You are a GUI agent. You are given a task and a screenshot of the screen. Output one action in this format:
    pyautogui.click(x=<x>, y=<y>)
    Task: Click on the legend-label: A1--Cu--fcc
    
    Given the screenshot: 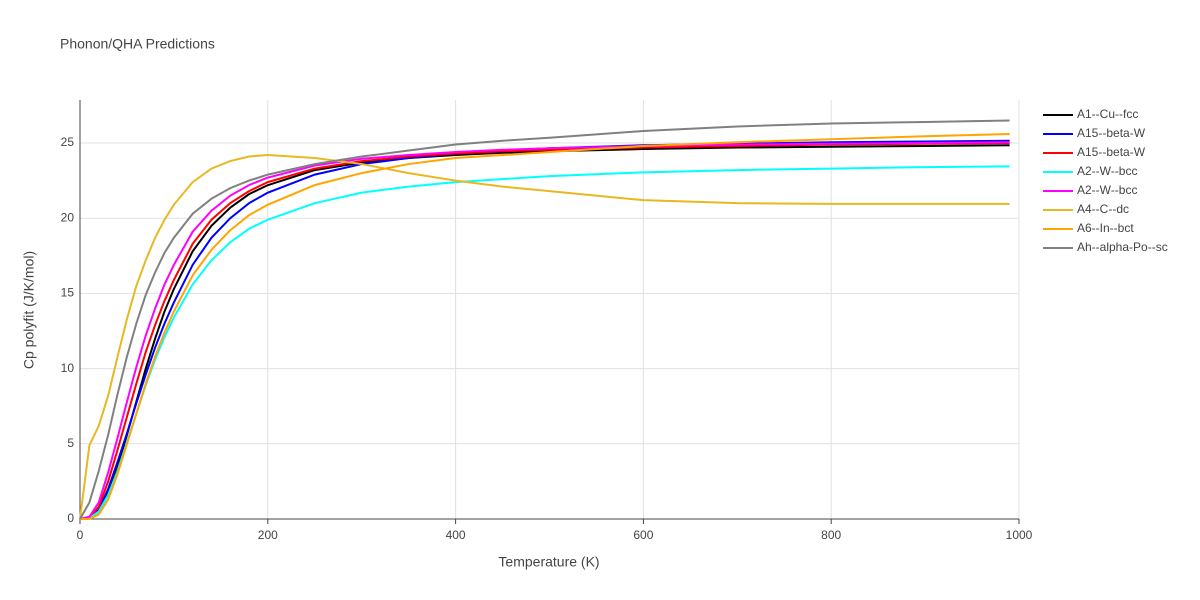 What is the action you would take?
    pyautogui.click(x=1107, y=114)
    